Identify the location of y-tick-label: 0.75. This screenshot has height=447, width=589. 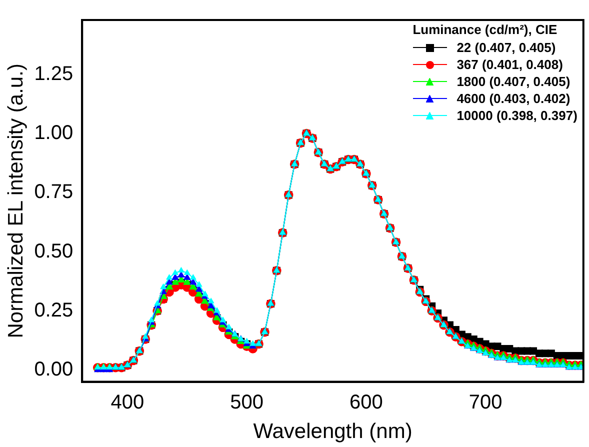
(54, 192).